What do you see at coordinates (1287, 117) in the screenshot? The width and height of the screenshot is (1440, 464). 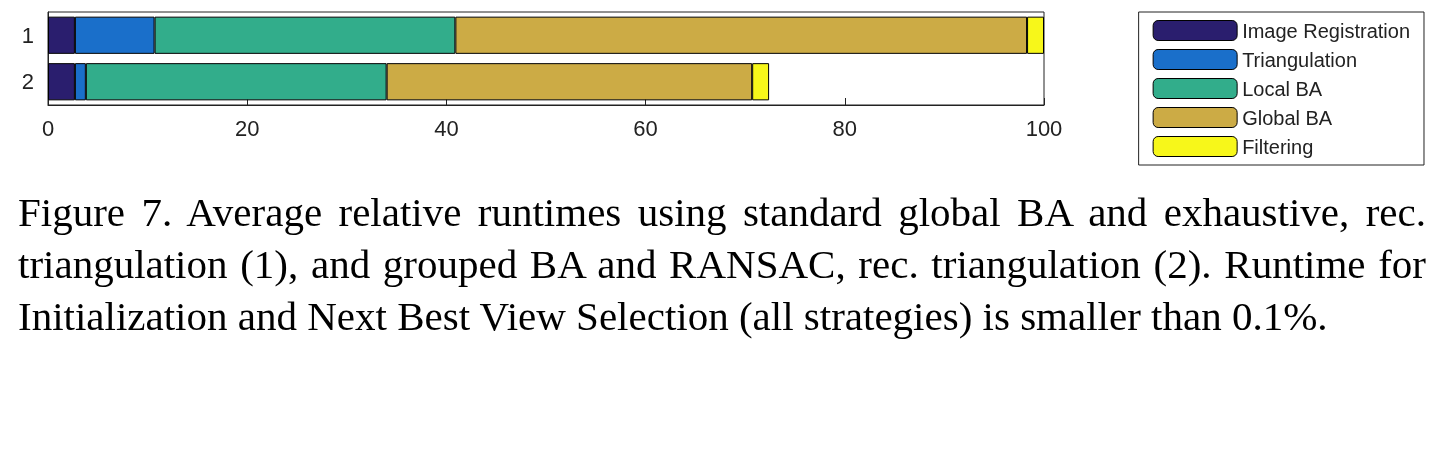 I see `legend-label: Global BA` at bounding box center [1287, 117].